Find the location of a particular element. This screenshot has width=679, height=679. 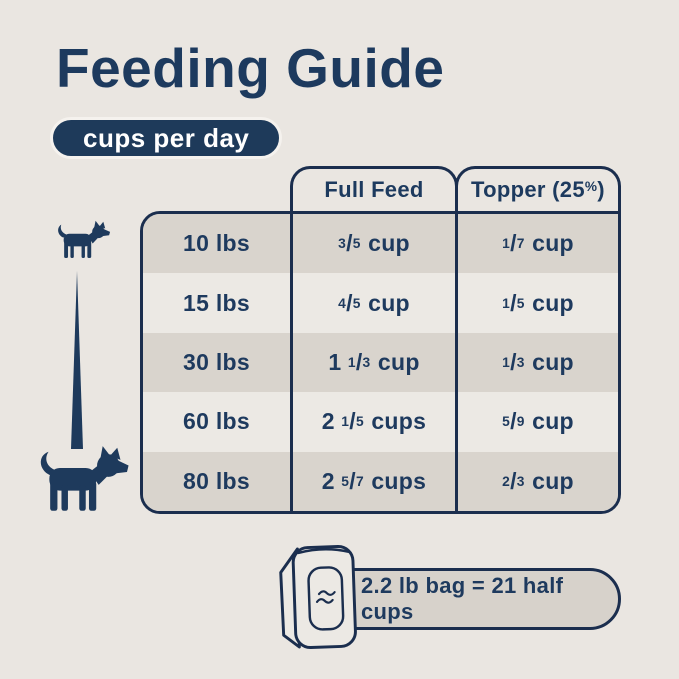

table-row: 10 lbs 3/5 cup 1/7 cup is located at coordinates (380, 244).